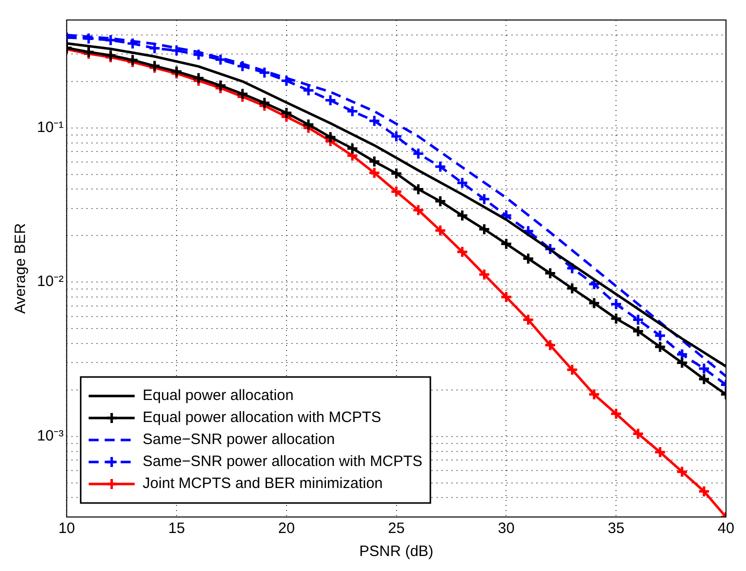 Image resolution: width=746 pixels, height=571 pixels. I want to click on legend-label: Equal power allocation with MCPTS, so click(262, 417).